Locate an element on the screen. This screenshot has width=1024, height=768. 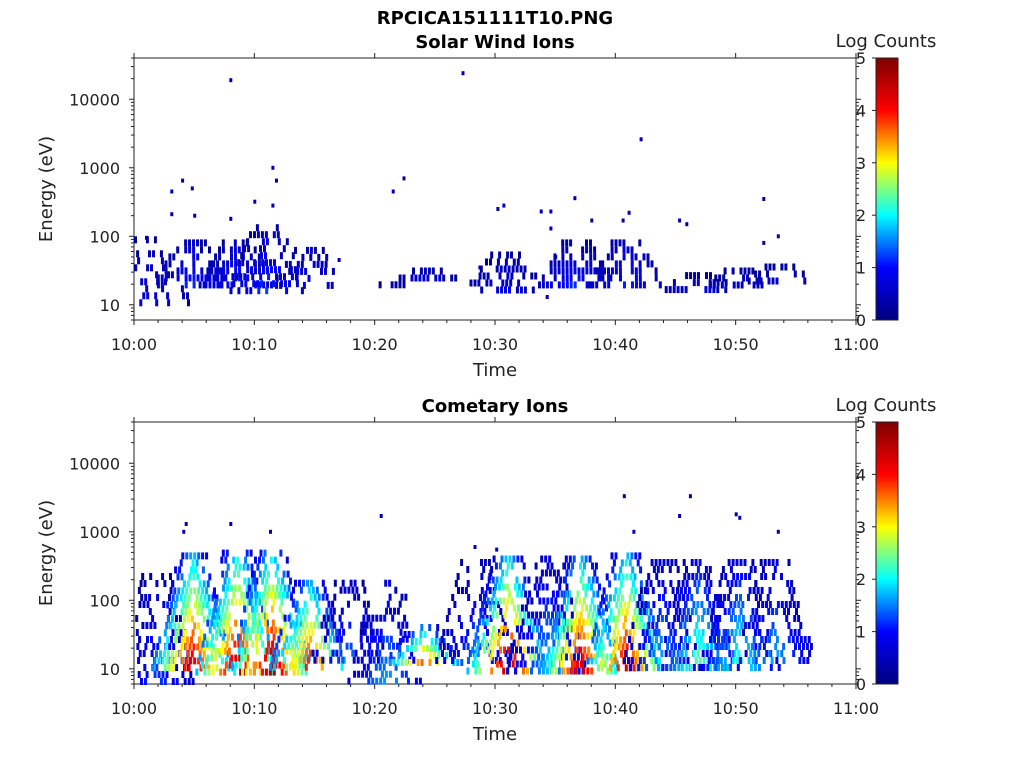
y-tick-label: 10000 is located at coordinates (94, 463).